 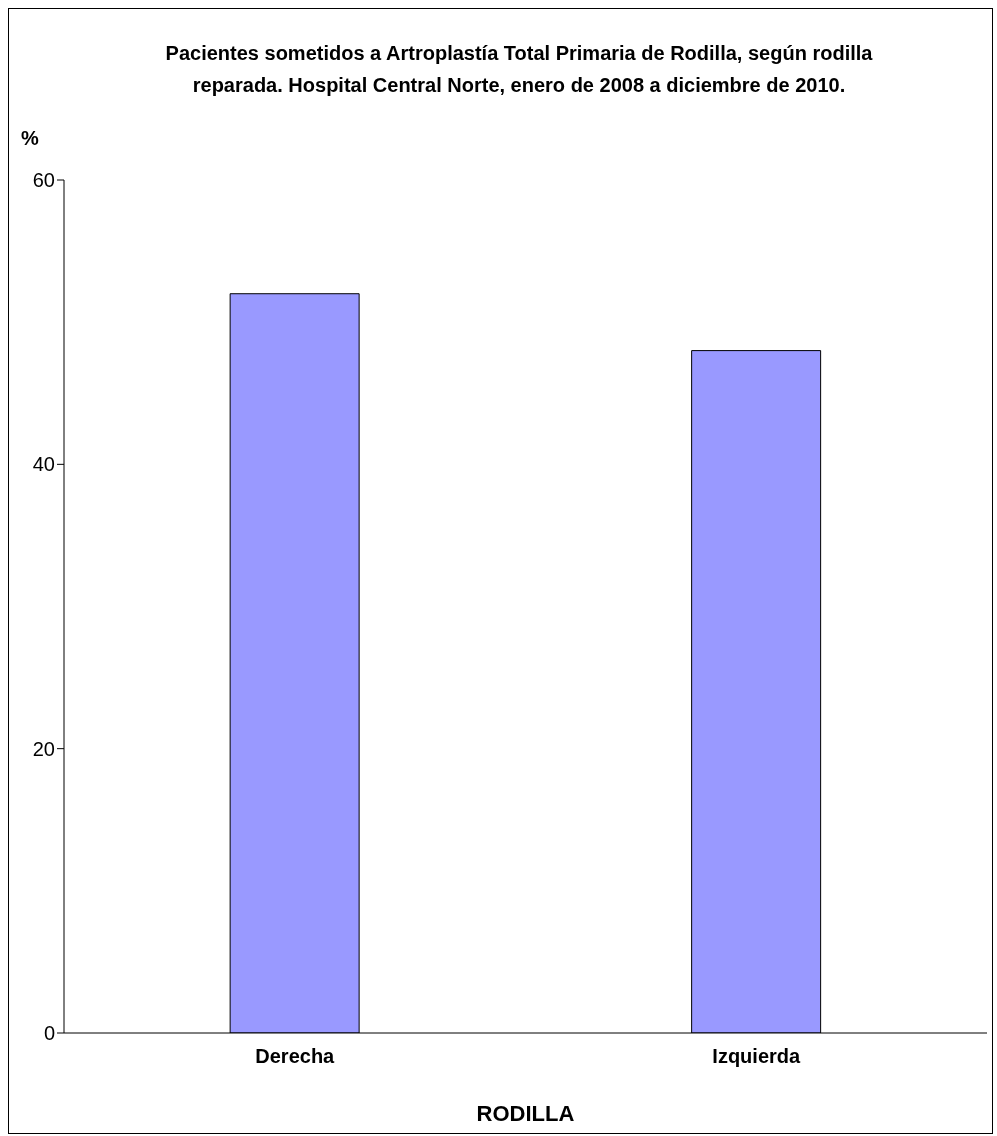 I want to click on chart-title: Pacientes sometidos a Artroplastía Total Primaria de Rodilla, según rodilla reparada. Hospital Central Norte, enero de 2008 a diciembre de 2010., so click(x=519, y=69).